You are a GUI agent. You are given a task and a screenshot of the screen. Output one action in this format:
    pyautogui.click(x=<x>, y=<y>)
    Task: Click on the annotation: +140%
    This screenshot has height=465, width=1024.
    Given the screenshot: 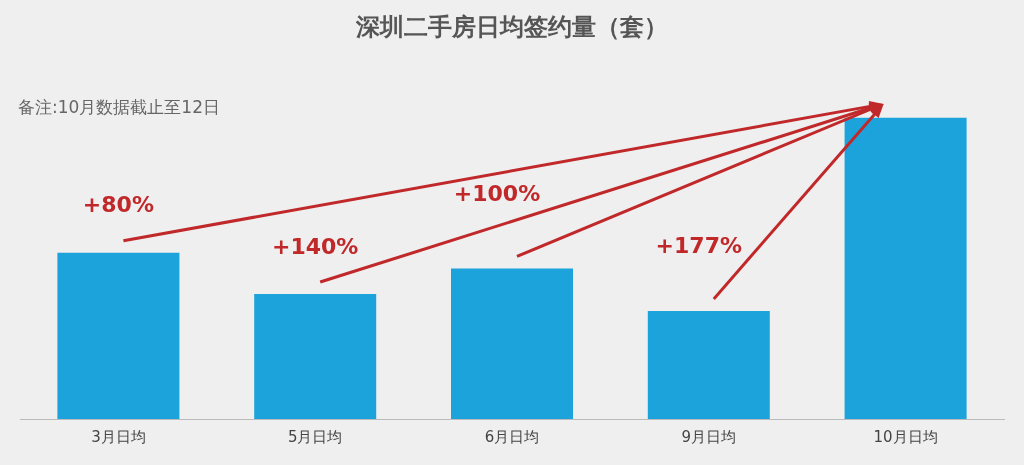 What is the action you would take?
    pyautogui.click(x=315, y=246)
    